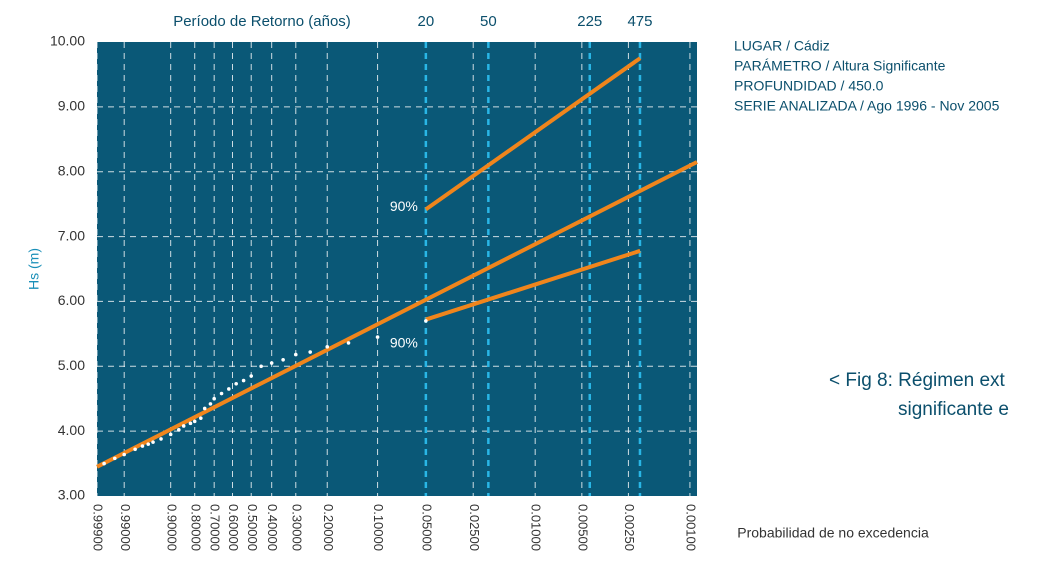 This screenshot has height=573, width=1042. Describe the element at coordinates (34, 269) in the screenshot. I see `y-axis-label: Hs (m)` at that location.